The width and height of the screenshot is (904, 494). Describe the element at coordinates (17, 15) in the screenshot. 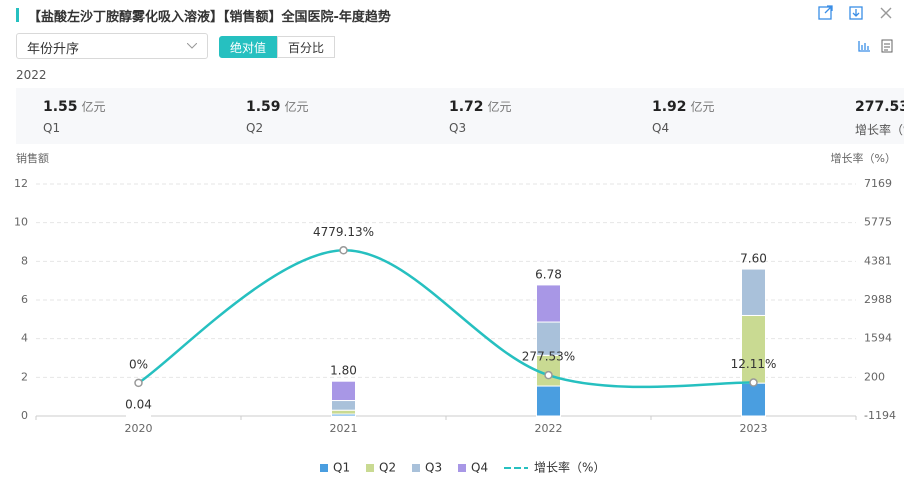

I see `title-accent` at that location.